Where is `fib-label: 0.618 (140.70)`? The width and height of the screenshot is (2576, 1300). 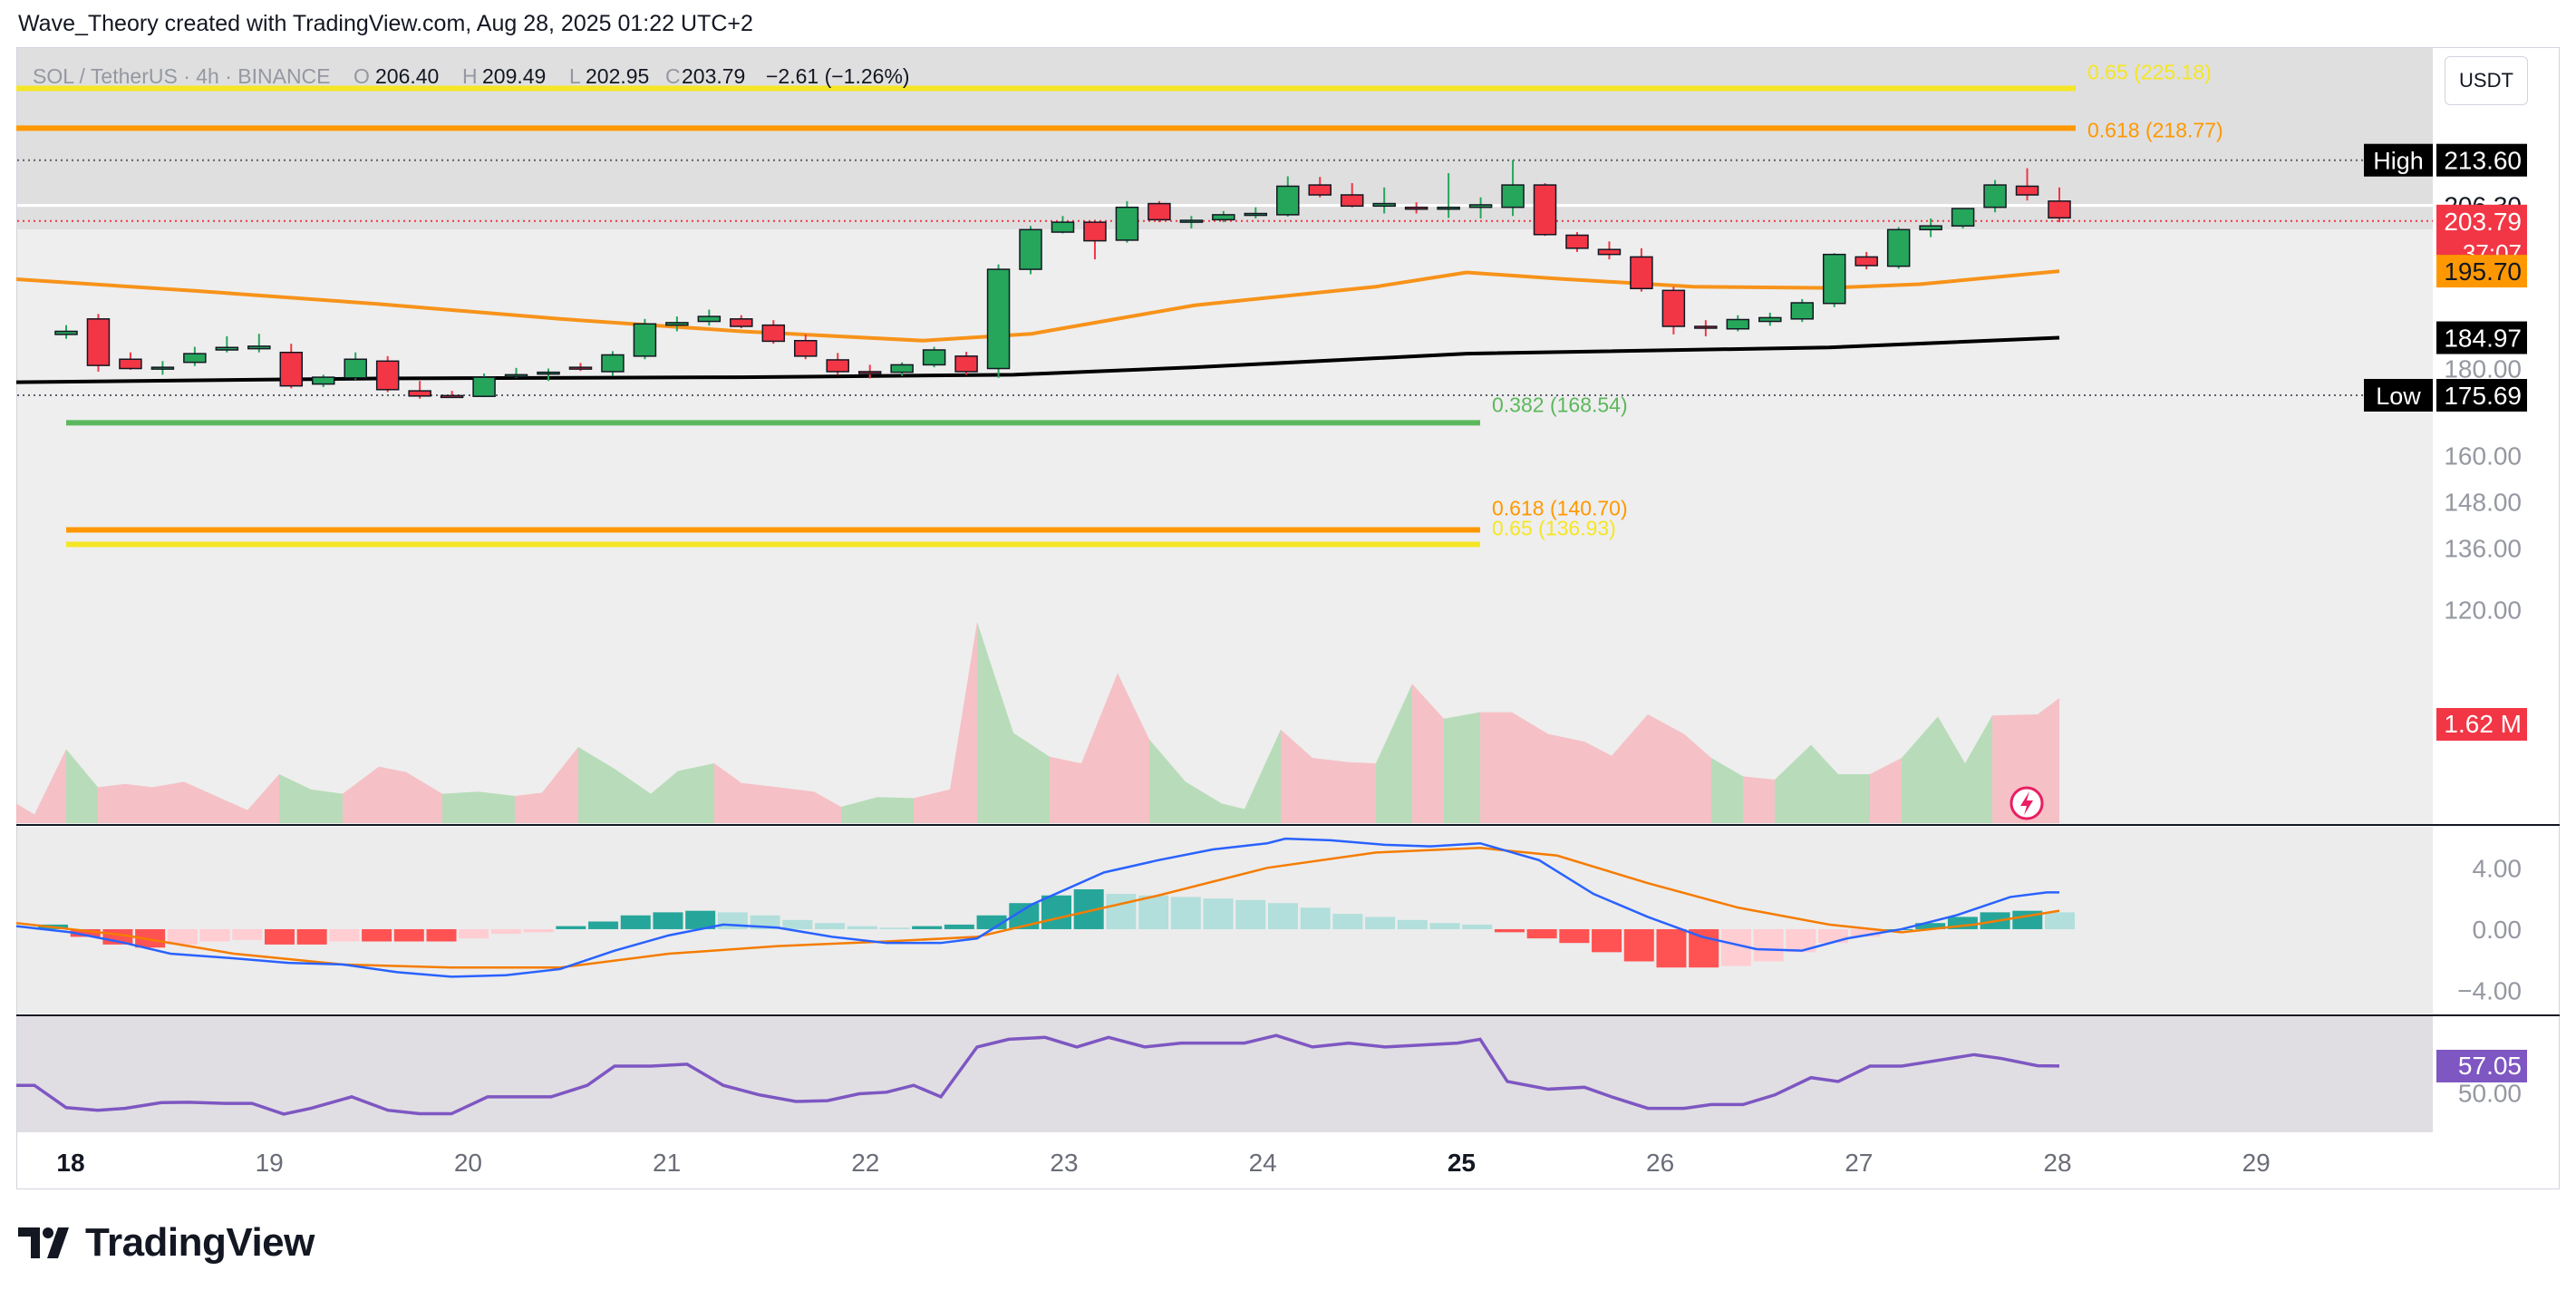
fib-label: 0.618 (140.70) is located at coordinates (1560, 508).